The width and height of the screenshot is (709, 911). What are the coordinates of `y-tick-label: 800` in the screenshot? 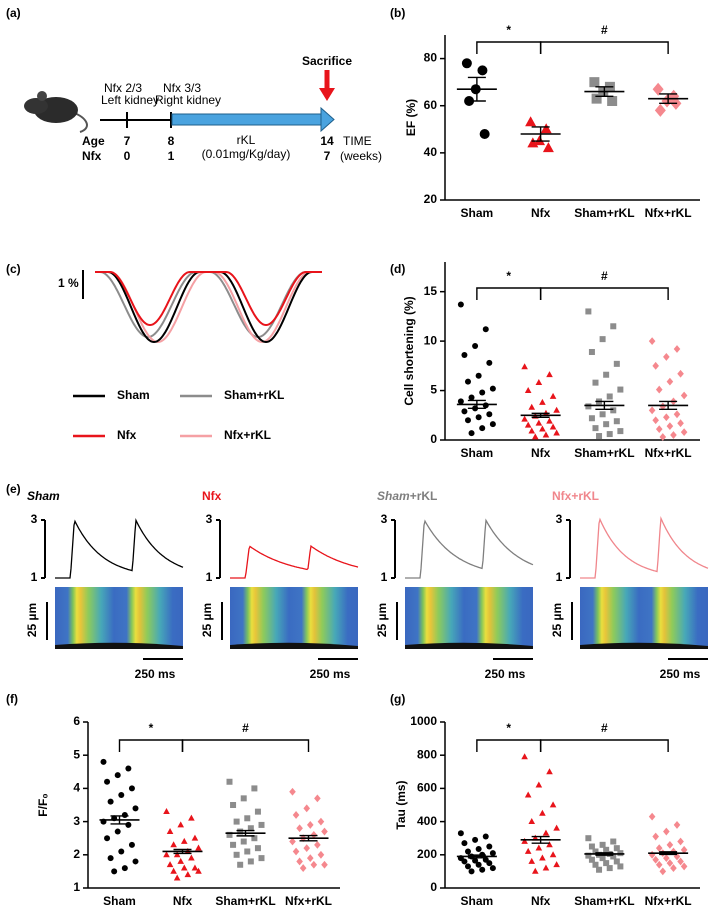 It's located at (427, 754).